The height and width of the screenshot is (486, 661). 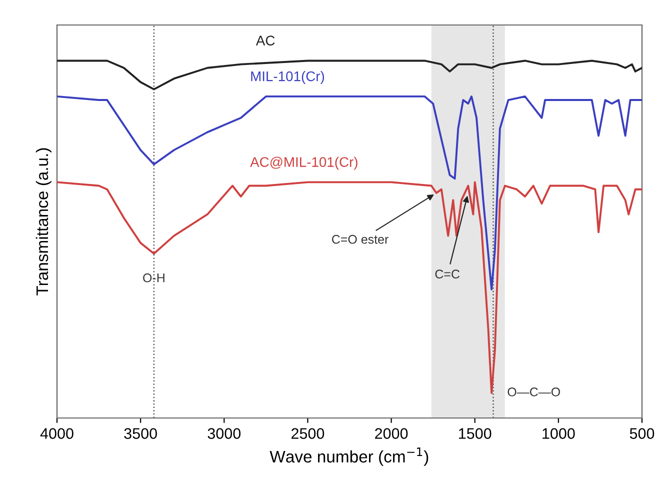 I want to click on series-label: AC, so click(x=265, y=41).